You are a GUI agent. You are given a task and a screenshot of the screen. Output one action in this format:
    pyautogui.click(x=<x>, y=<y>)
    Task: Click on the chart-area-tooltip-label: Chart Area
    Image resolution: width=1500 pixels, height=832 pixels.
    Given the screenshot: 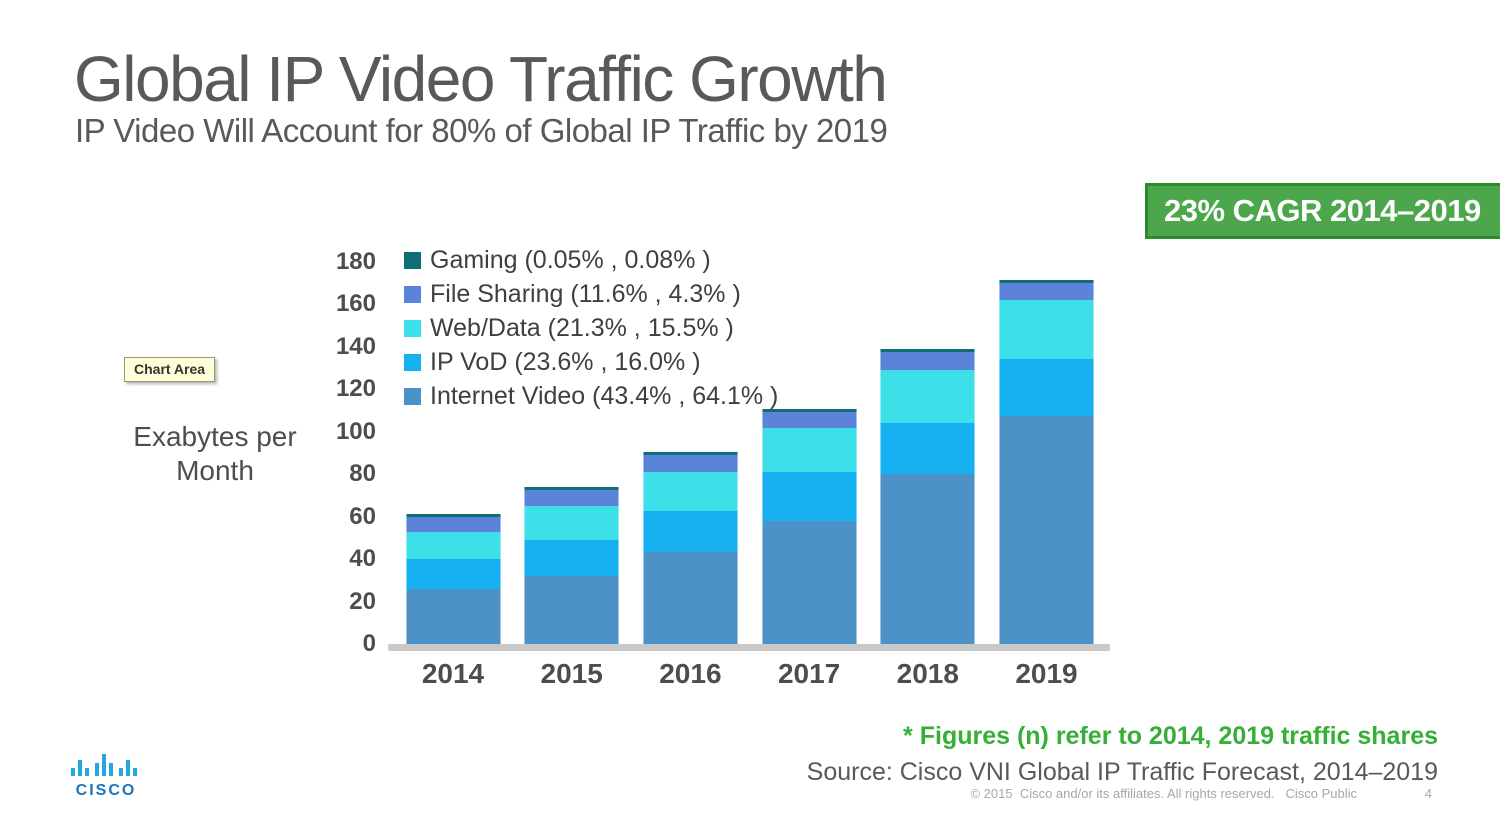 What is the action you would take?
    pyautogui.click(x=170, y=369)
    